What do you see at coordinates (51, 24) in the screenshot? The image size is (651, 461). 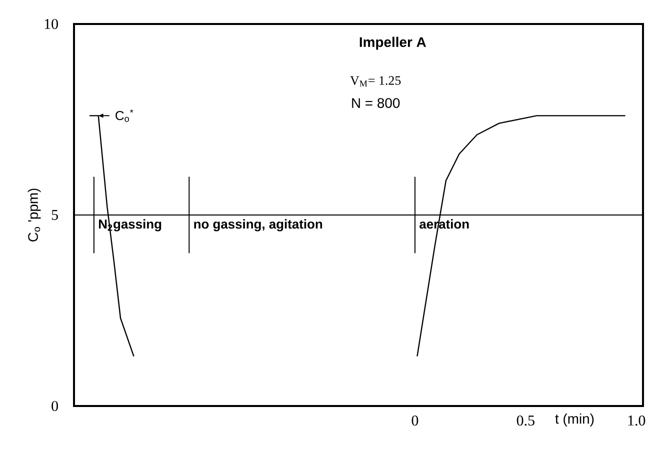 I see `y-tick-label: 10` at bounding box center [51, 24].